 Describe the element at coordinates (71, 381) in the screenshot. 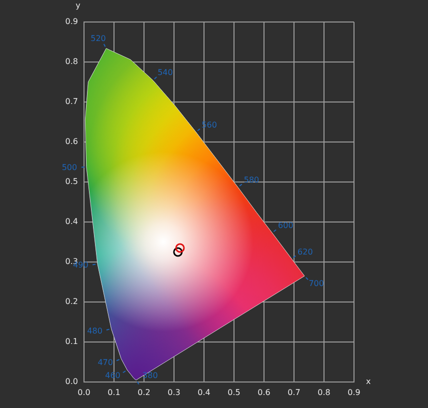

I see `y-tick-label: 0.0` at that location.